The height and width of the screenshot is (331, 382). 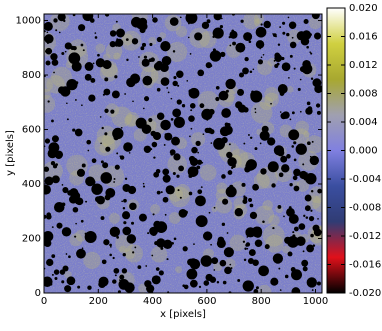 I want to click on colorbar-tick-label: 0.004, so click(x=363, y=122).